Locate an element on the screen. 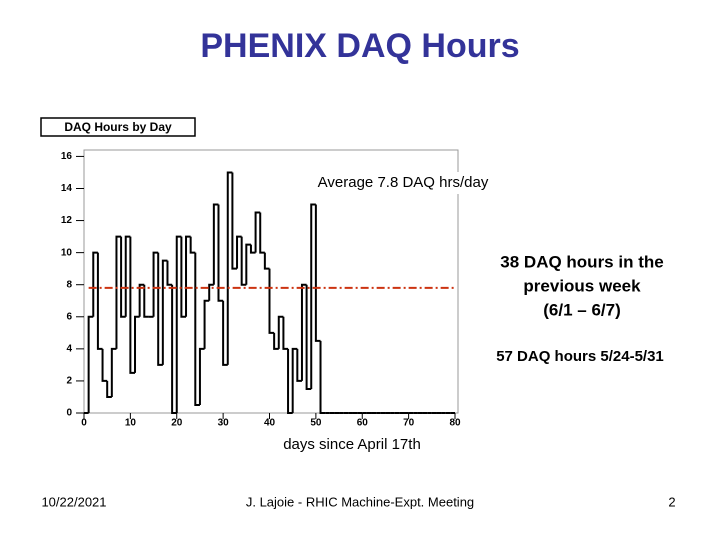 The width and height of the screenshot is (720, 540). footer-date: 10/22/2021 is located at coordinates (73, 501).